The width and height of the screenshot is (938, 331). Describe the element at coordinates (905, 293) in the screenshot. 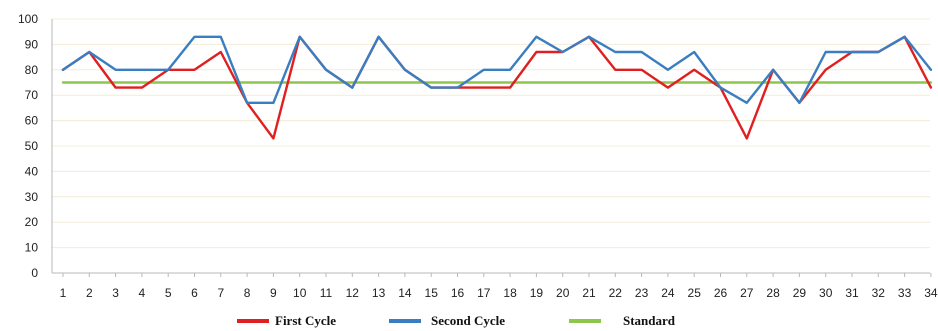

I see `x-tick-label: 33` at that location.